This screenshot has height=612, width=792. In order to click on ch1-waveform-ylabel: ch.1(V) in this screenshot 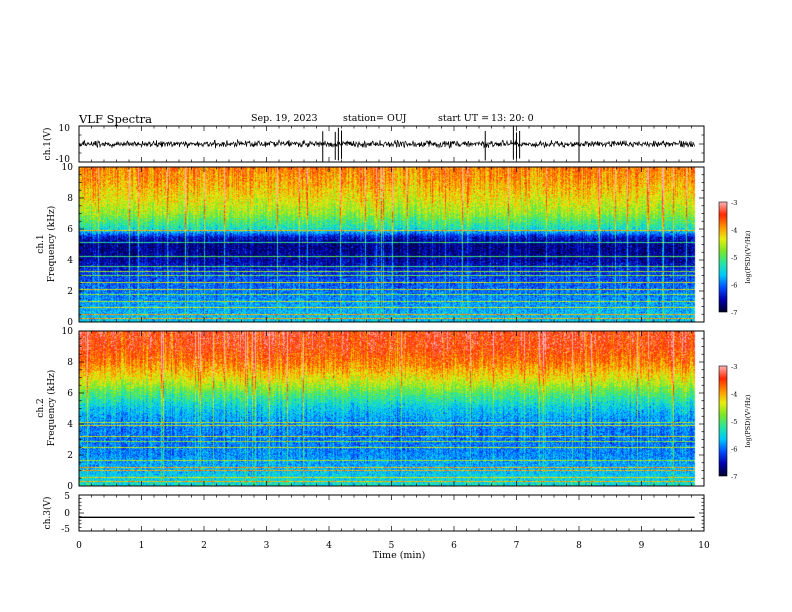, I will do `click(47, 144)`.